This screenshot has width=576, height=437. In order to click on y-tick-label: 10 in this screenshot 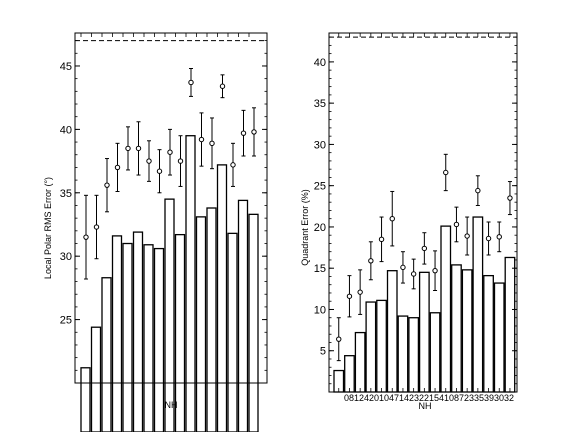, I will do `click(320, 310)`.